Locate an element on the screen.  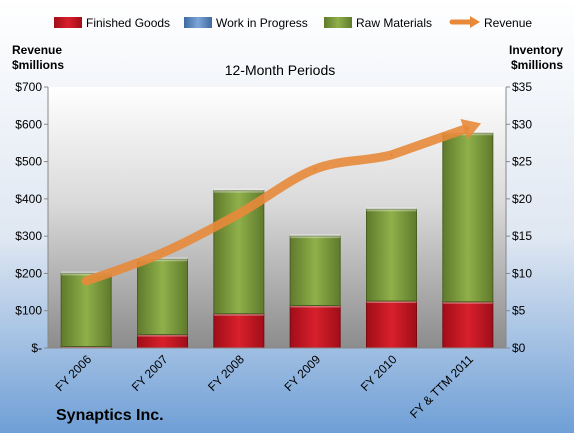
left-tick-label: $100 is located at coordinates (28, 311).